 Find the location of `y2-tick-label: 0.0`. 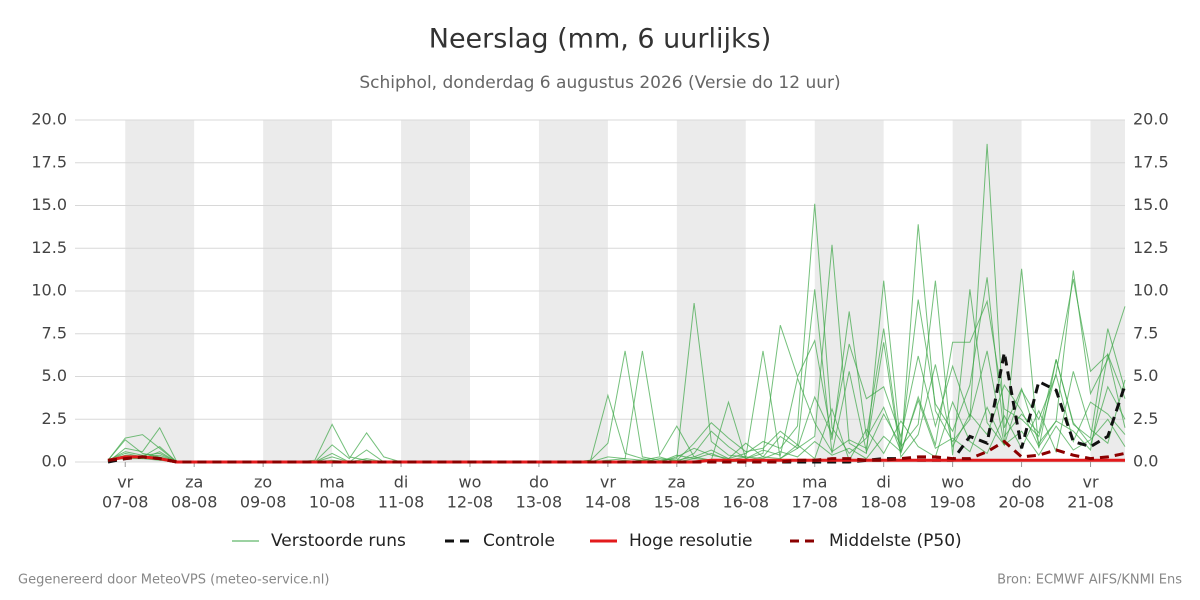

y2-tick-label: 0.0 is located at coordinates (1145, 461).